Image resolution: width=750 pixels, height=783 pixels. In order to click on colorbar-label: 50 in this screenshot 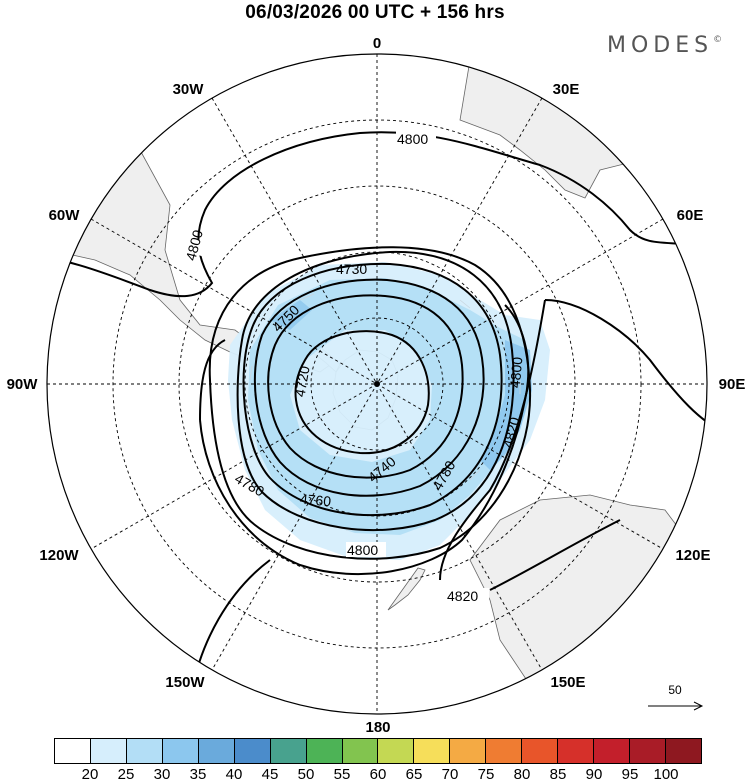, I will do `click(306, 774)`.